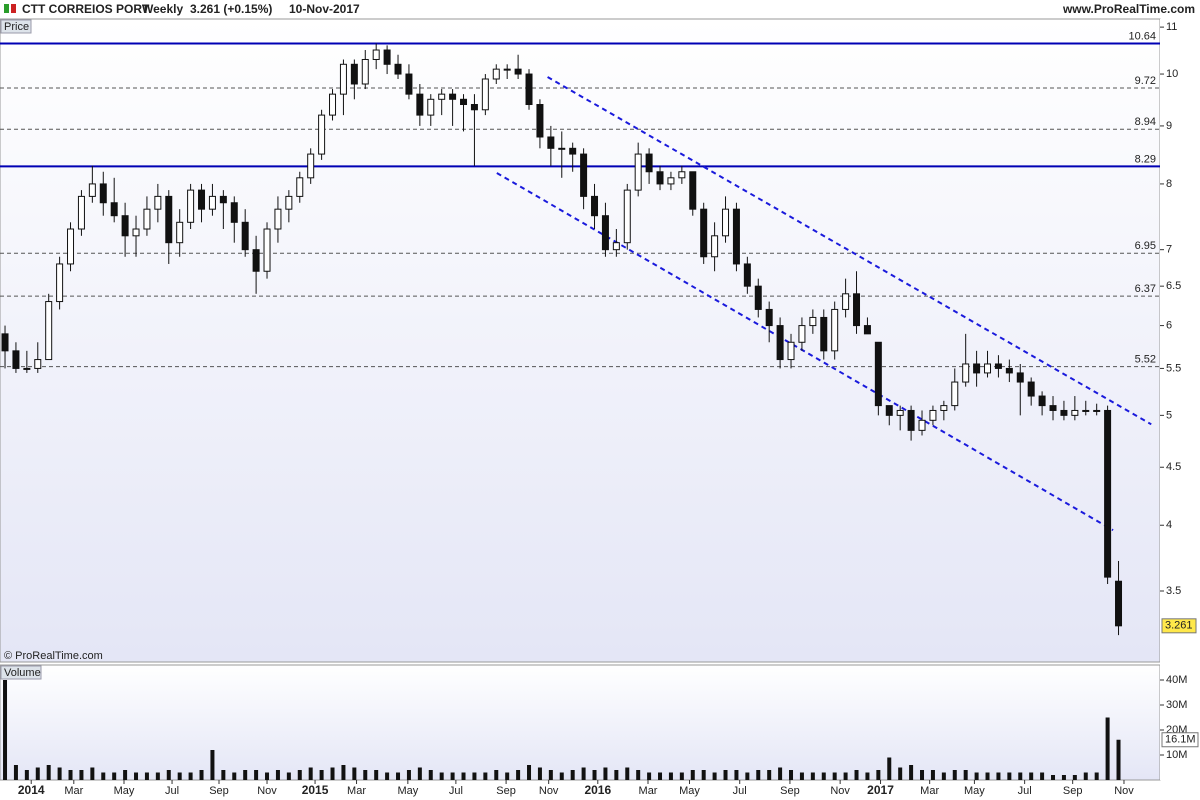  What do you see at coordinates (1173, 368) in the screenshot?
I see `y-tick-label: 5.5` at bounding box center [1173, 368].